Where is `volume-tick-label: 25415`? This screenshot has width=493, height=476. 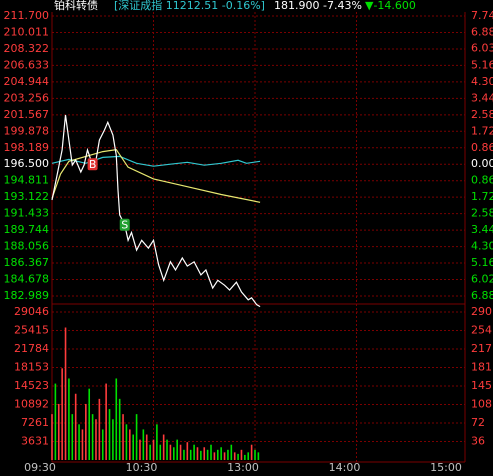
volume-tick-label: 25415 is located at coordinates (31, 330).